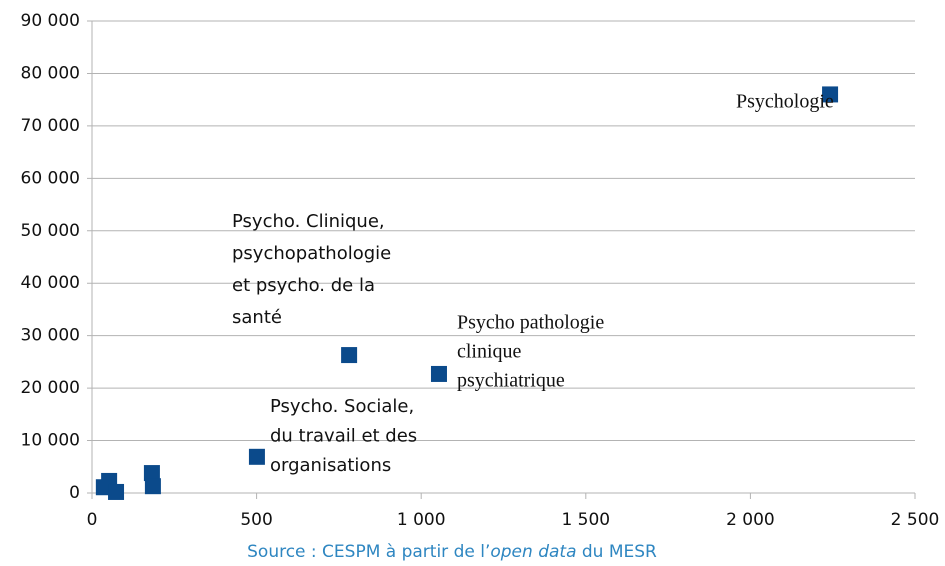  I want to click on annotation: Psychologie, so click(785, 102).